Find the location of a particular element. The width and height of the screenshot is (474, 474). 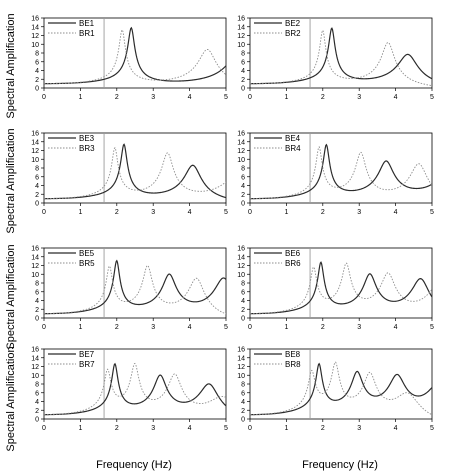

legend-label-be6: BE6 is located at coordinates (293, 253).